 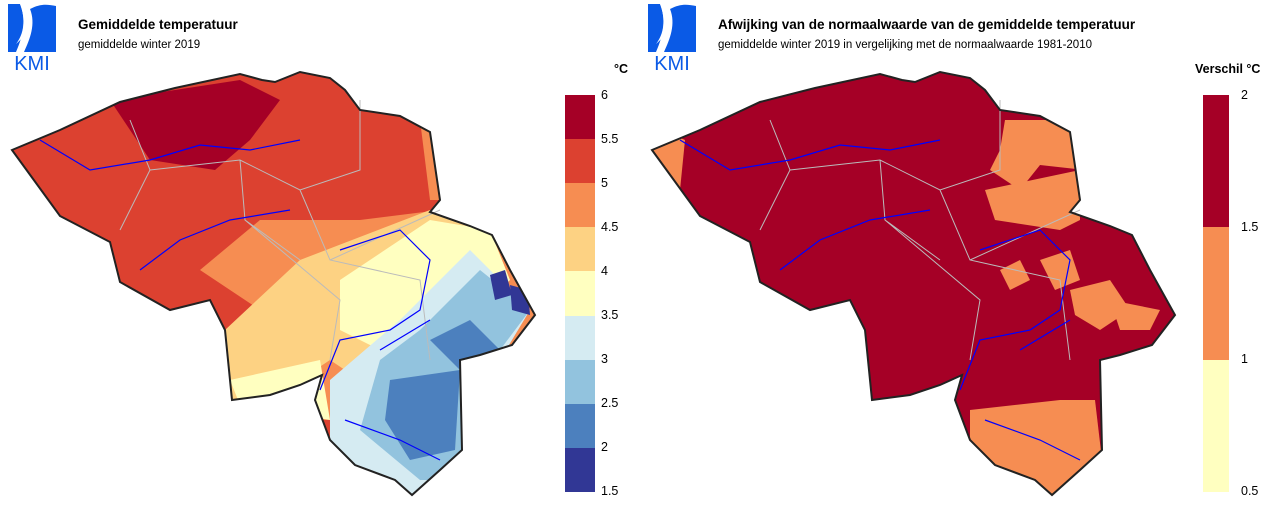 I want to click on legend-tick: 4.5, so click(x=610, y=227).